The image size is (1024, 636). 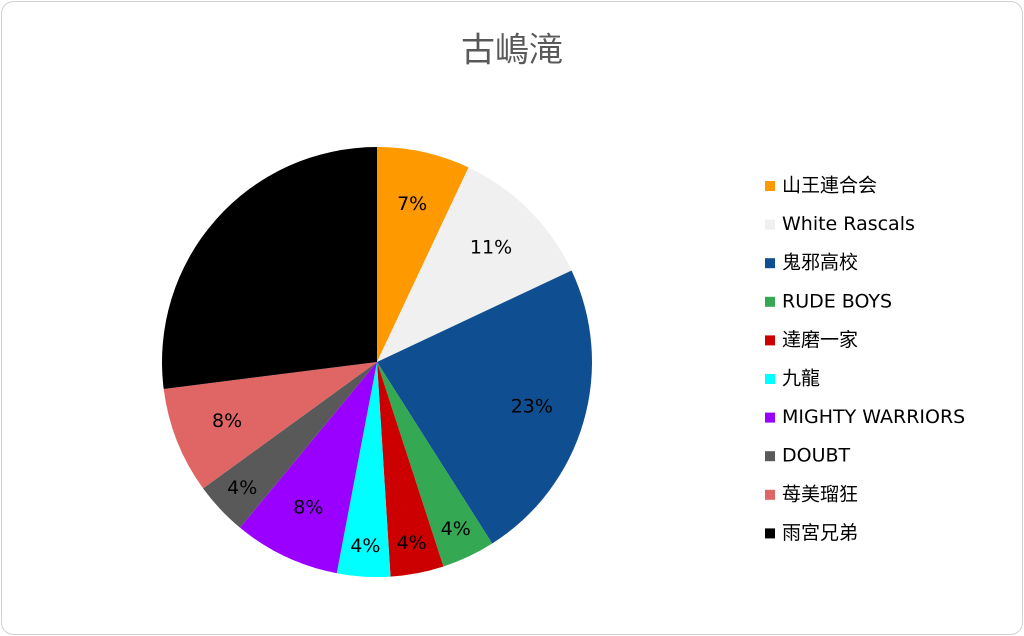 I want to click on legend-label: 苺美瑠狂, so click(x=820, y=494).